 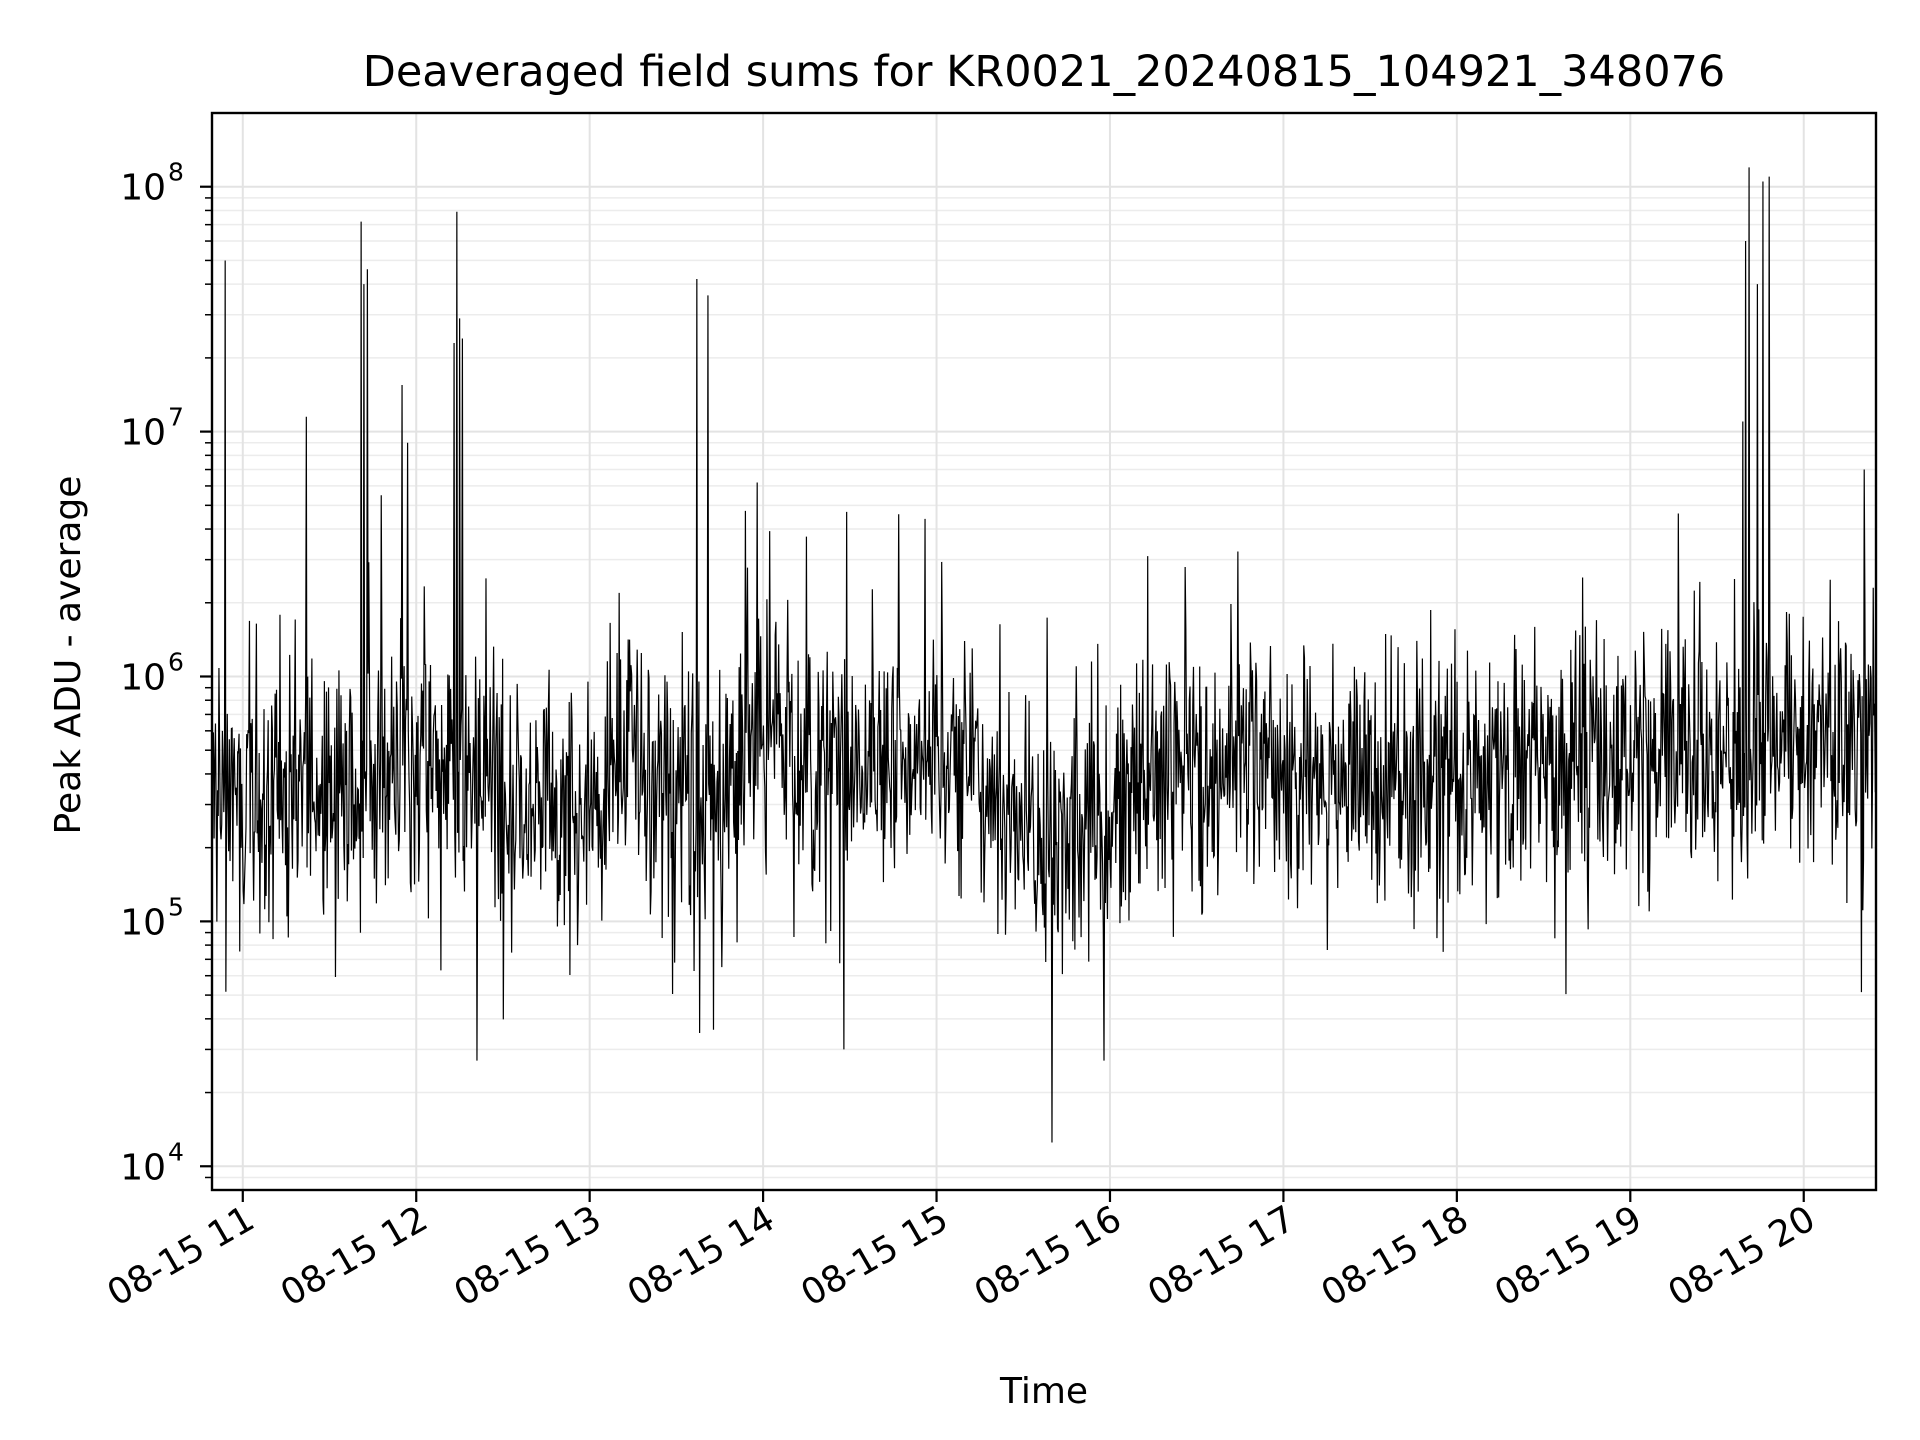 I want to click on x-axis-label: Time, so click(x=1043, y=1391).